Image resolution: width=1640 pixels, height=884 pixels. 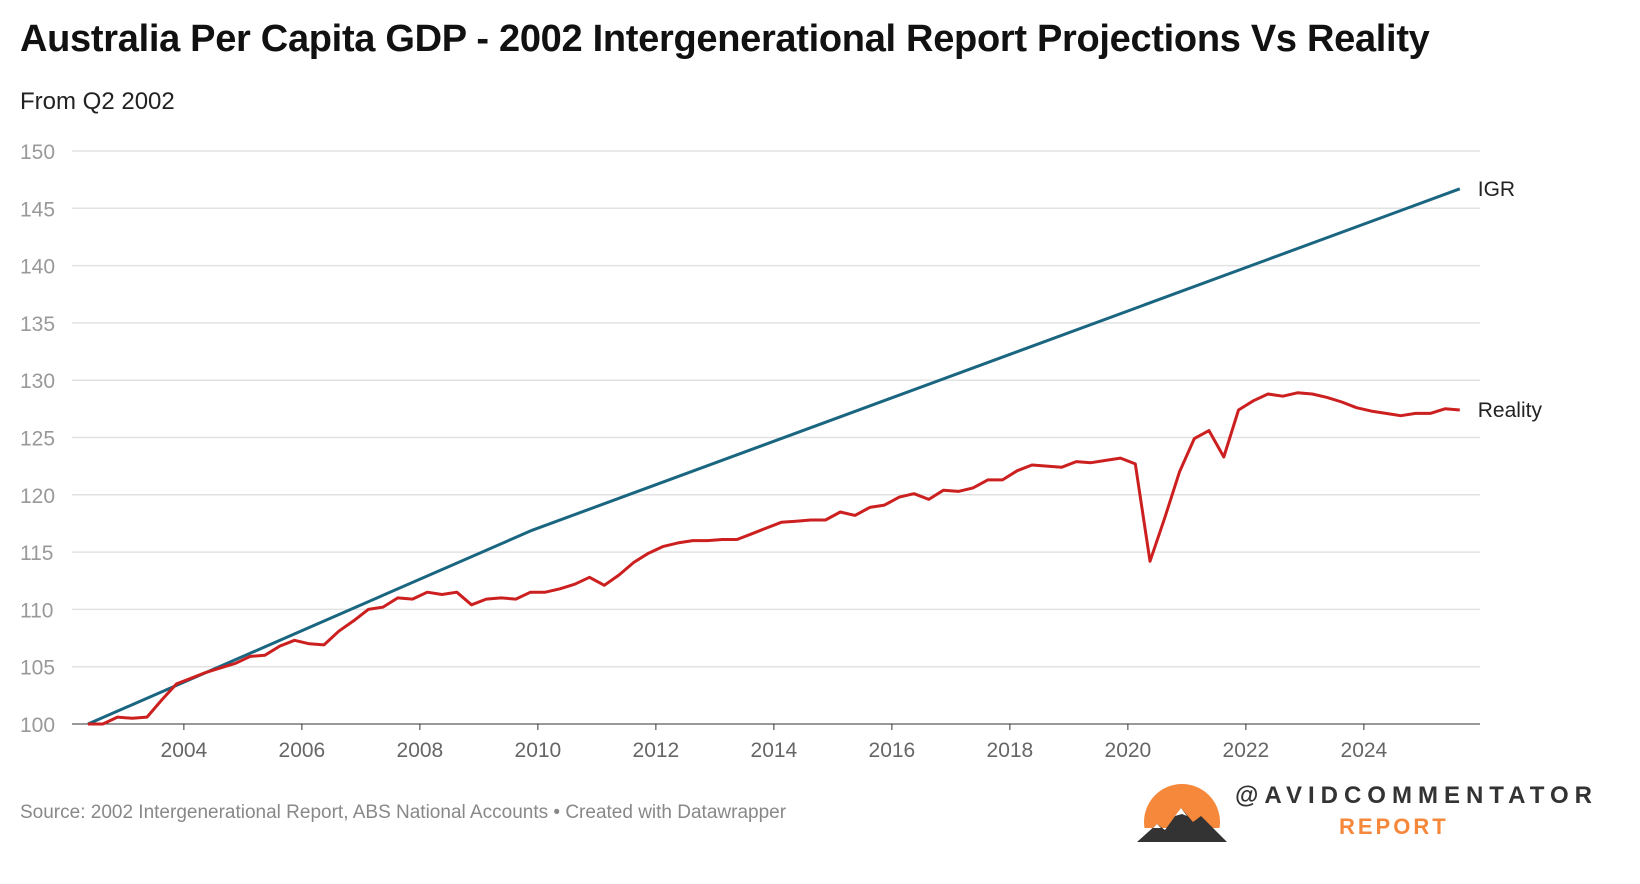 What do you see at coordinates (774, 750) in the screenshot?
I see `x-tick-label: 2014` at bounding box center [774, 750].